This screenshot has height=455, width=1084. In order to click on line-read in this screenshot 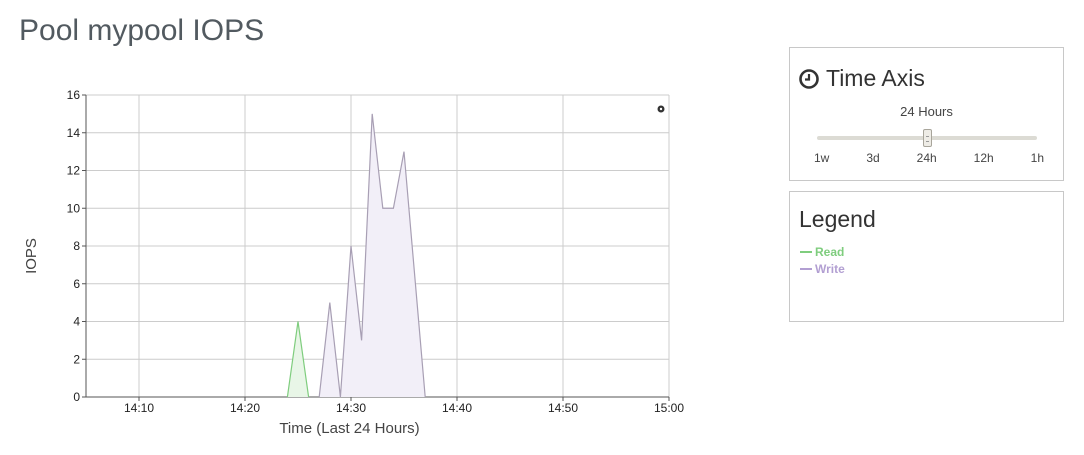, I will do `click(298, 359)`.